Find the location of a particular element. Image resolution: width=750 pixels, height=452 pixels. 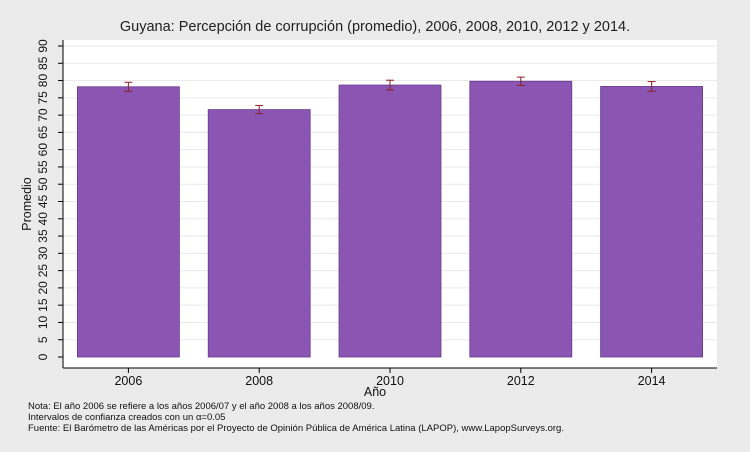

y-tick-label: 25 is located at coordinates (43, 271).